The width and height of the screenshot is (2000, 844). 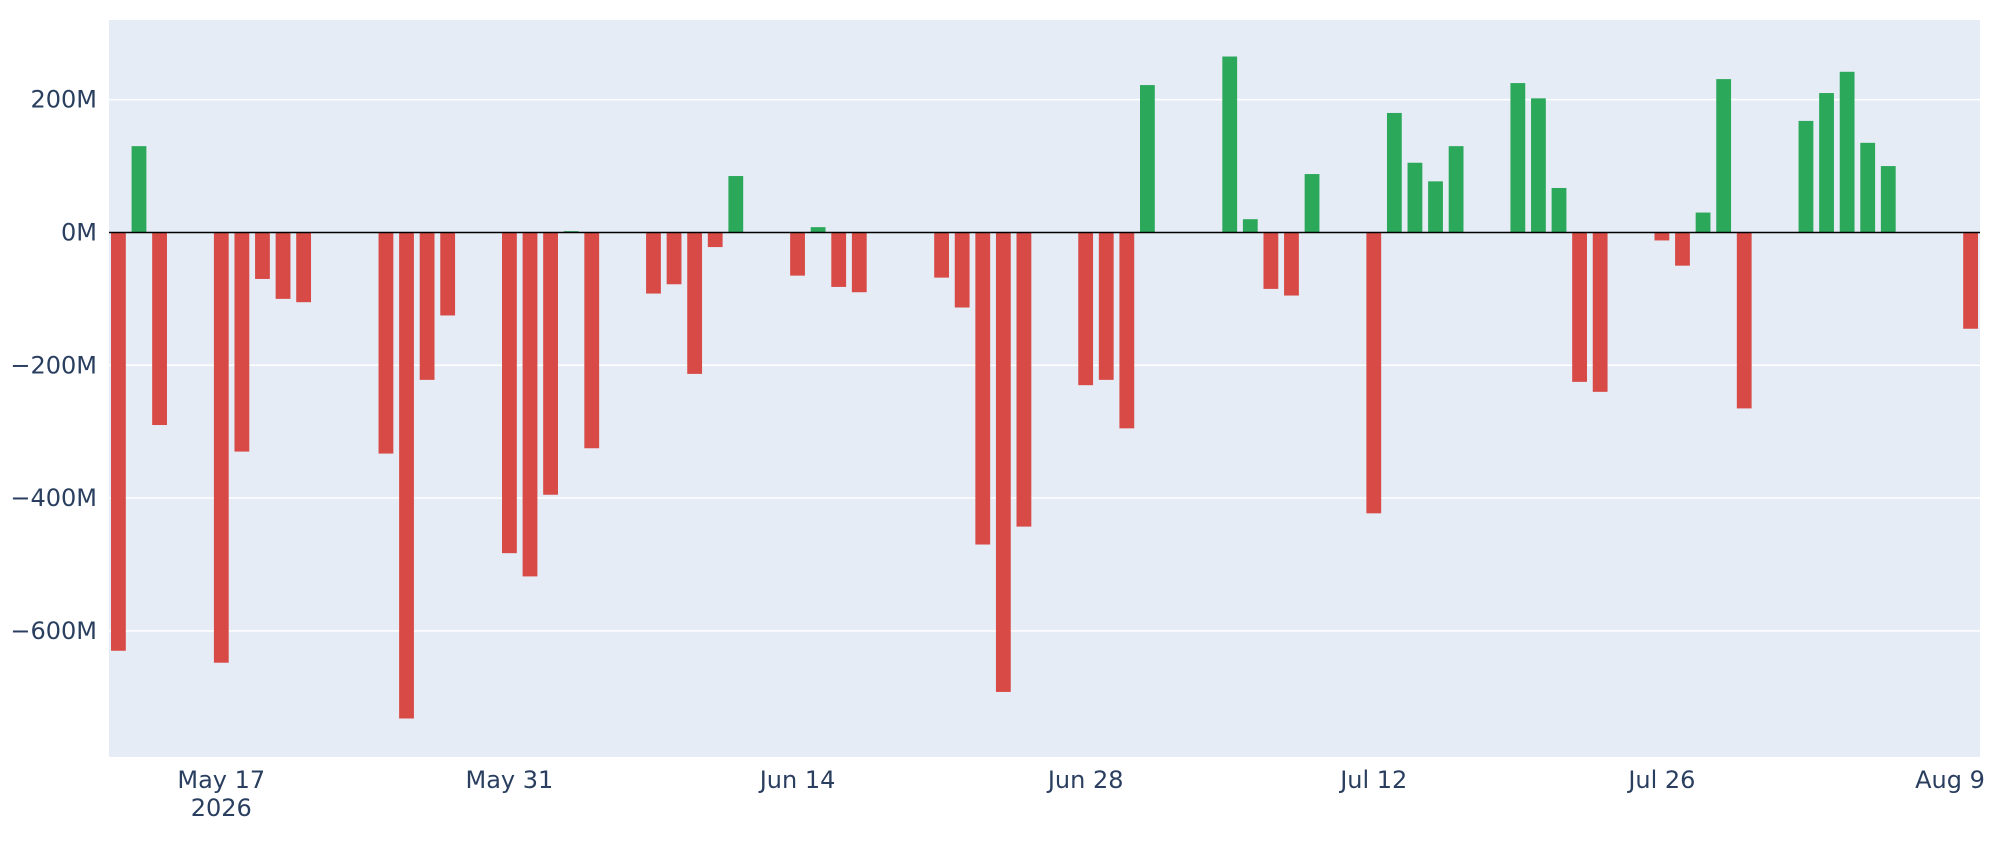 What do you see at coordinates (79, 232) in the screenshot?
I see `y-tick-label: 0M` at bounding box center [79, 232].